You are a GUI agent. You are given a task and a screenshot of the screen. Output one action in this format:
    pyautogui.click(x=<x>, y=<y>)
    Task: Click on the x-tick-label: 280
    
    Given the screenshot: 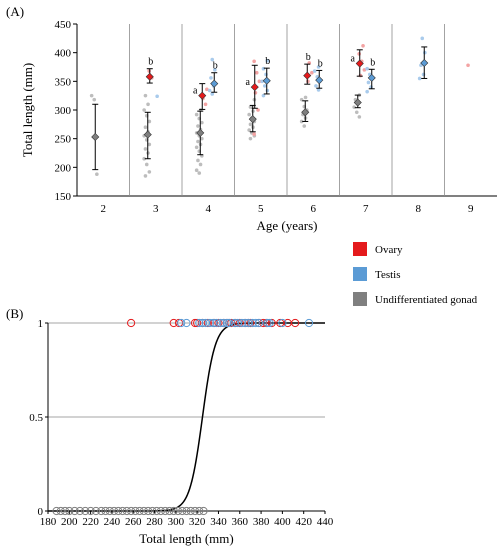 What is the action you would take?
    pyautogui.click(x=154, y=522)
    